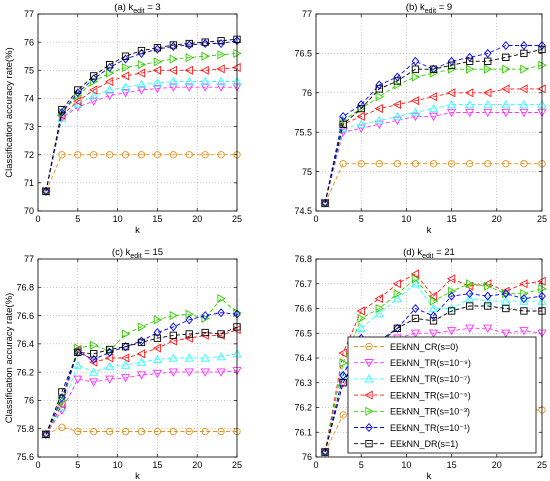  I want to click on y-tick-label: 76.5, so click(303, 333).